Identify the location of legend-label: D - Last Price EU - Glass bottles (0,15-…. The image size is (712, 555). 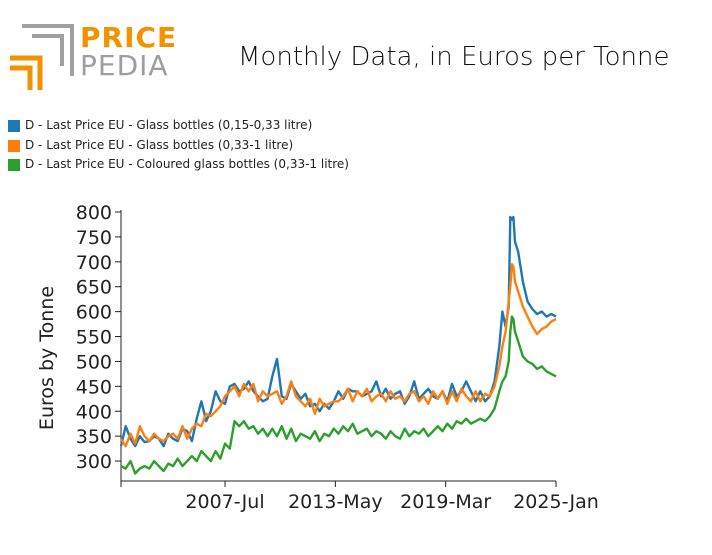
(169, 125).